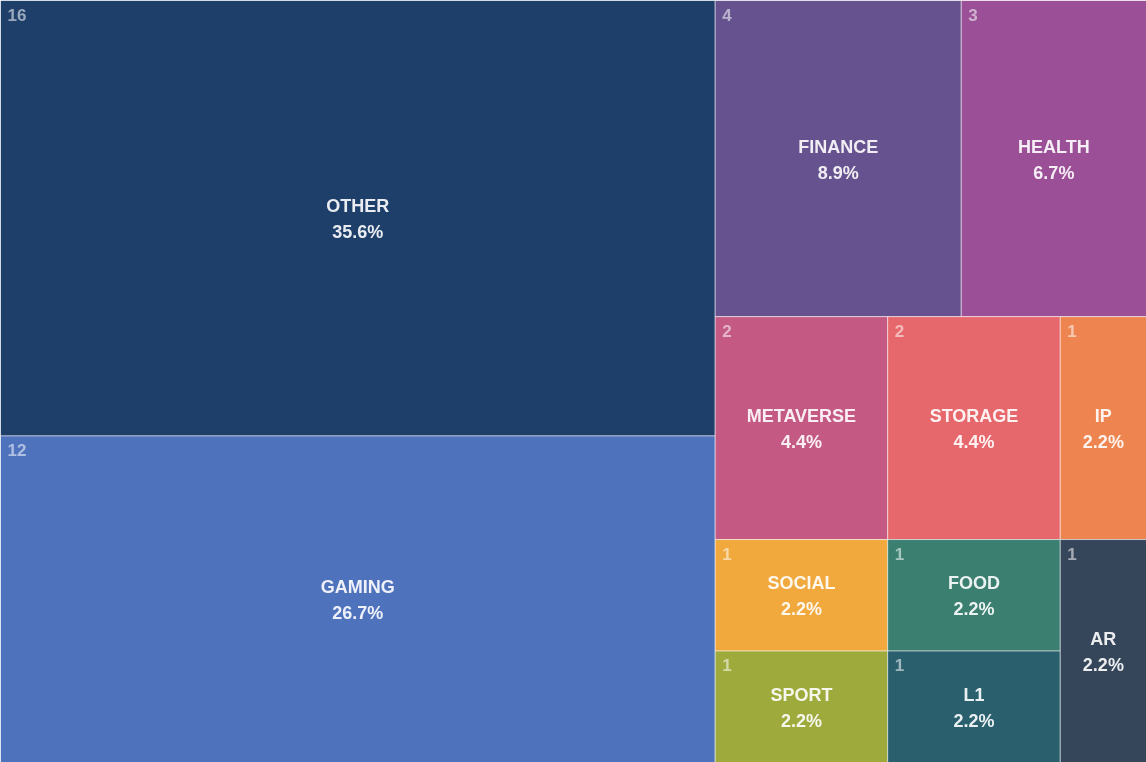  What do you see at coordinates (357, 587) in the screenshot?
I see `category-label: GAMING` at bounding box center [357, 587].